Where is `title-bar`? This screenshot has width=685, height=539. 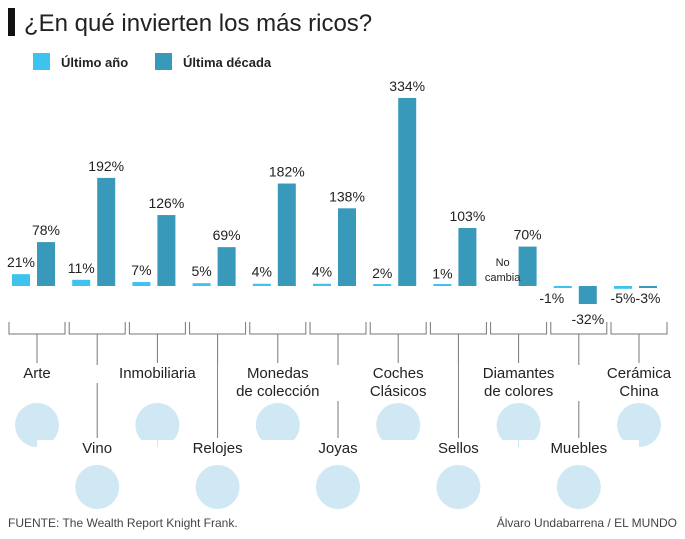 title-bar is located at coordinates (11, 22).